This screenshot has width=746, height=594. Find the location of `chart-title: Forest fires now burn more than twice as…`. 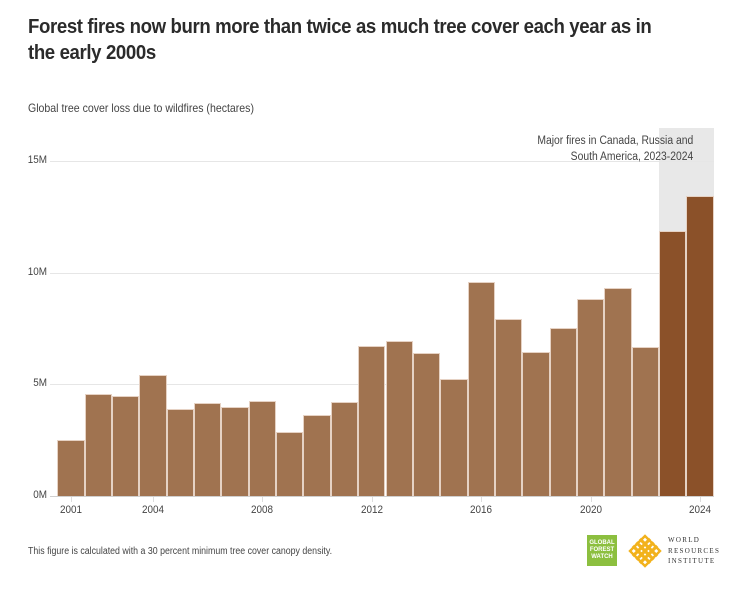

chart-title: Forest fires now burn more than twice as… is located at coordinates (340, 40).